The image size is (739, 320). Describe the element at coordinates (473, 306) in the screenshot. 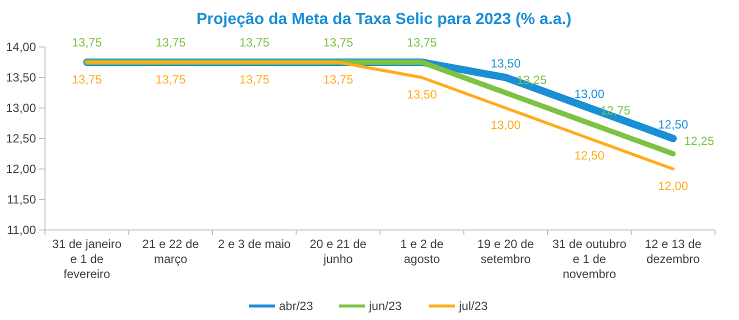

I see `legend-label: jul/23` at that location.